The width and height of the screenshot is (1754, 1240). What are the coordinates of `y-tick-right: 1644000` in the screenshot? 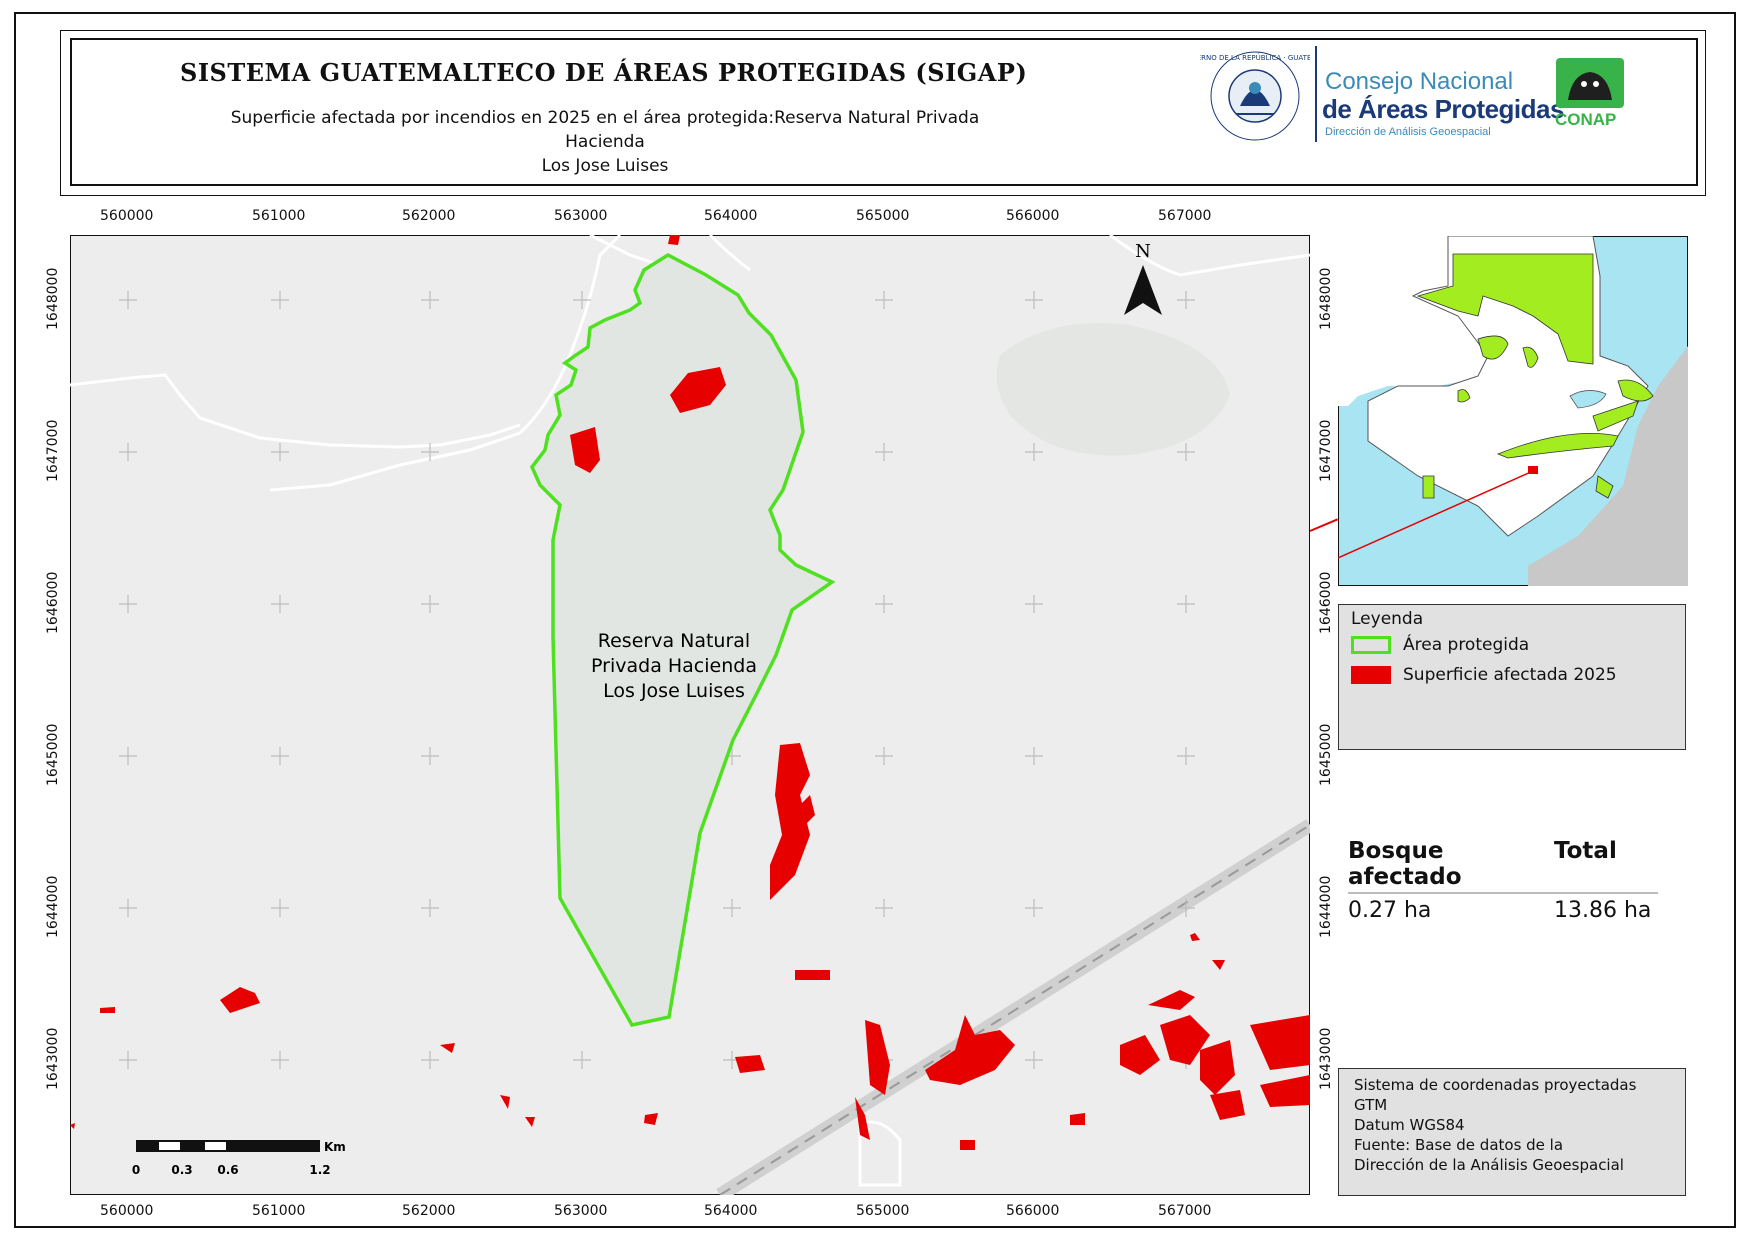 It's located at (1326, 906).